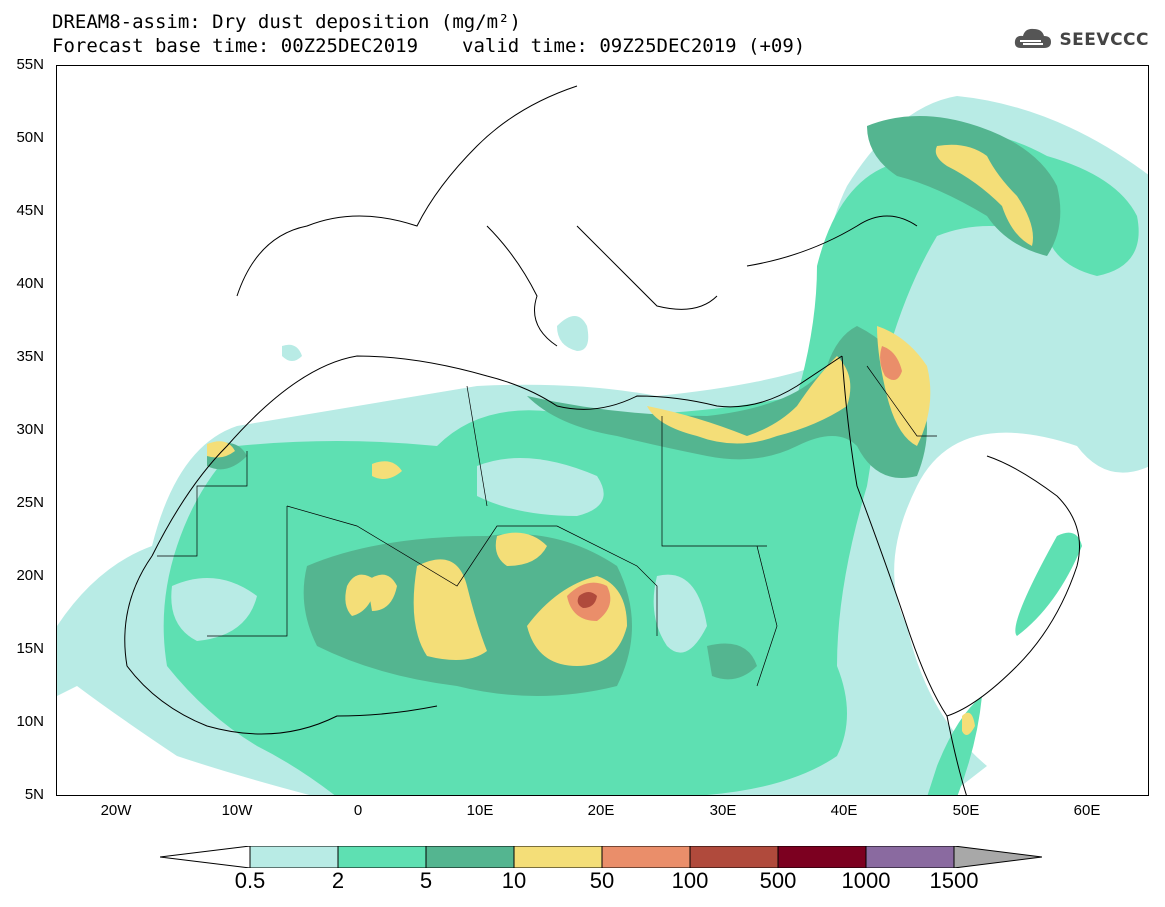  What do you see at coordinates (205, 857) in the screenshot?
I see `colorbar-lower-triangle` at bounding box center [205, 857].